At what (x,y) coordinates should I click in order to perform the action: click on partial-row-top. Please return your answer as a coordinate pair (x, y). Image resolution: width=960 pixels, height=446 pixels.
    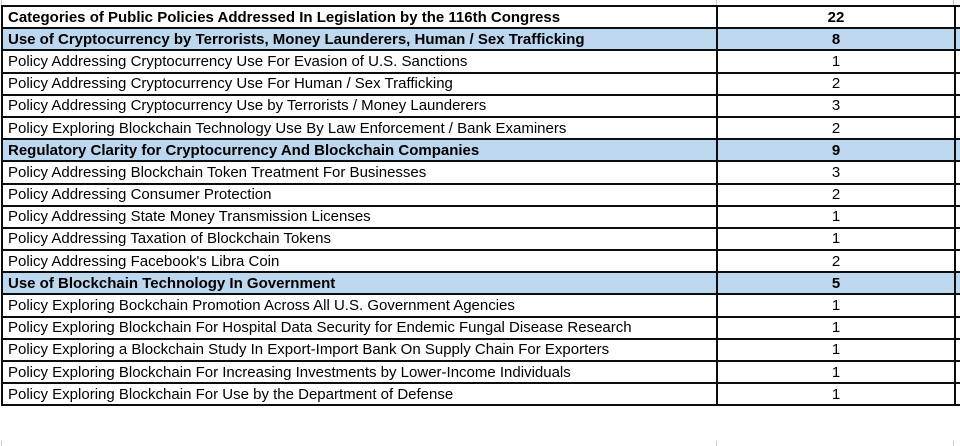
    Looking at the image, I should click on (480, 2).